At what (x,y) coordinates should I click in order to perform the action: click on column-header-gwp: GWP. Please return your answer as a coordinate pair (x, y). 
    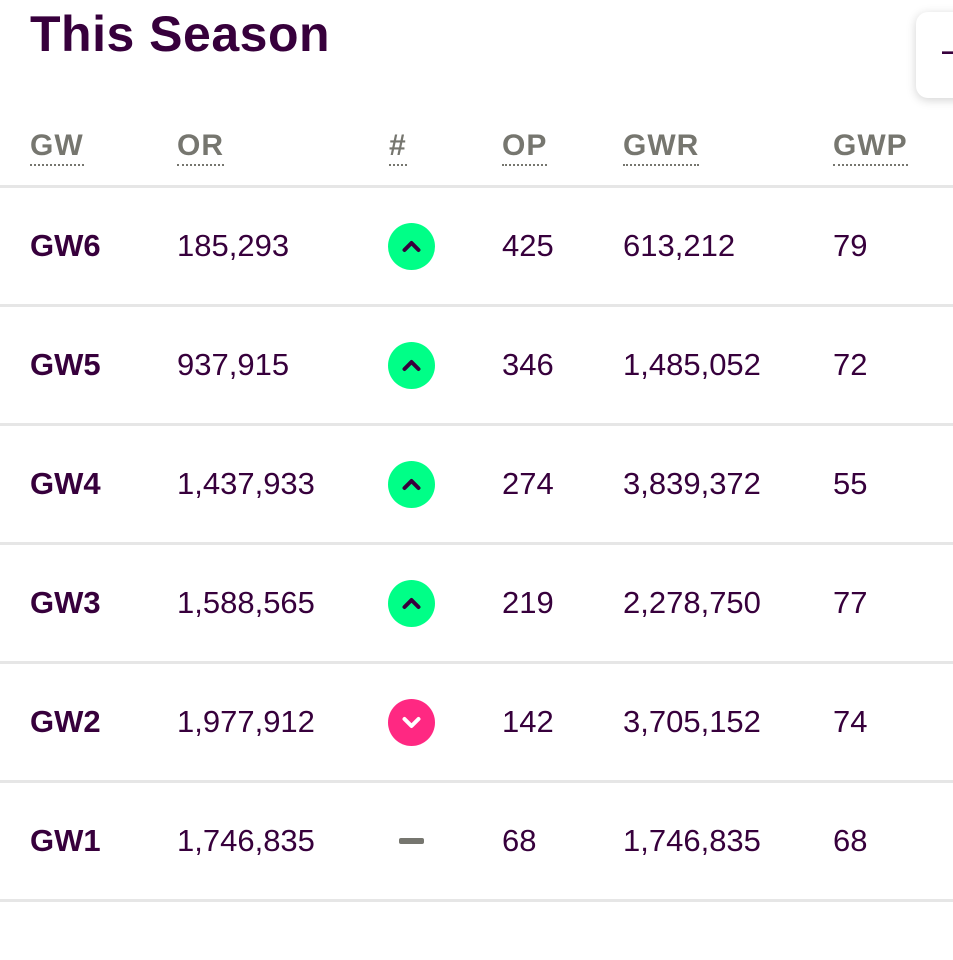
    Looking at the image, I should click on (870, 147).